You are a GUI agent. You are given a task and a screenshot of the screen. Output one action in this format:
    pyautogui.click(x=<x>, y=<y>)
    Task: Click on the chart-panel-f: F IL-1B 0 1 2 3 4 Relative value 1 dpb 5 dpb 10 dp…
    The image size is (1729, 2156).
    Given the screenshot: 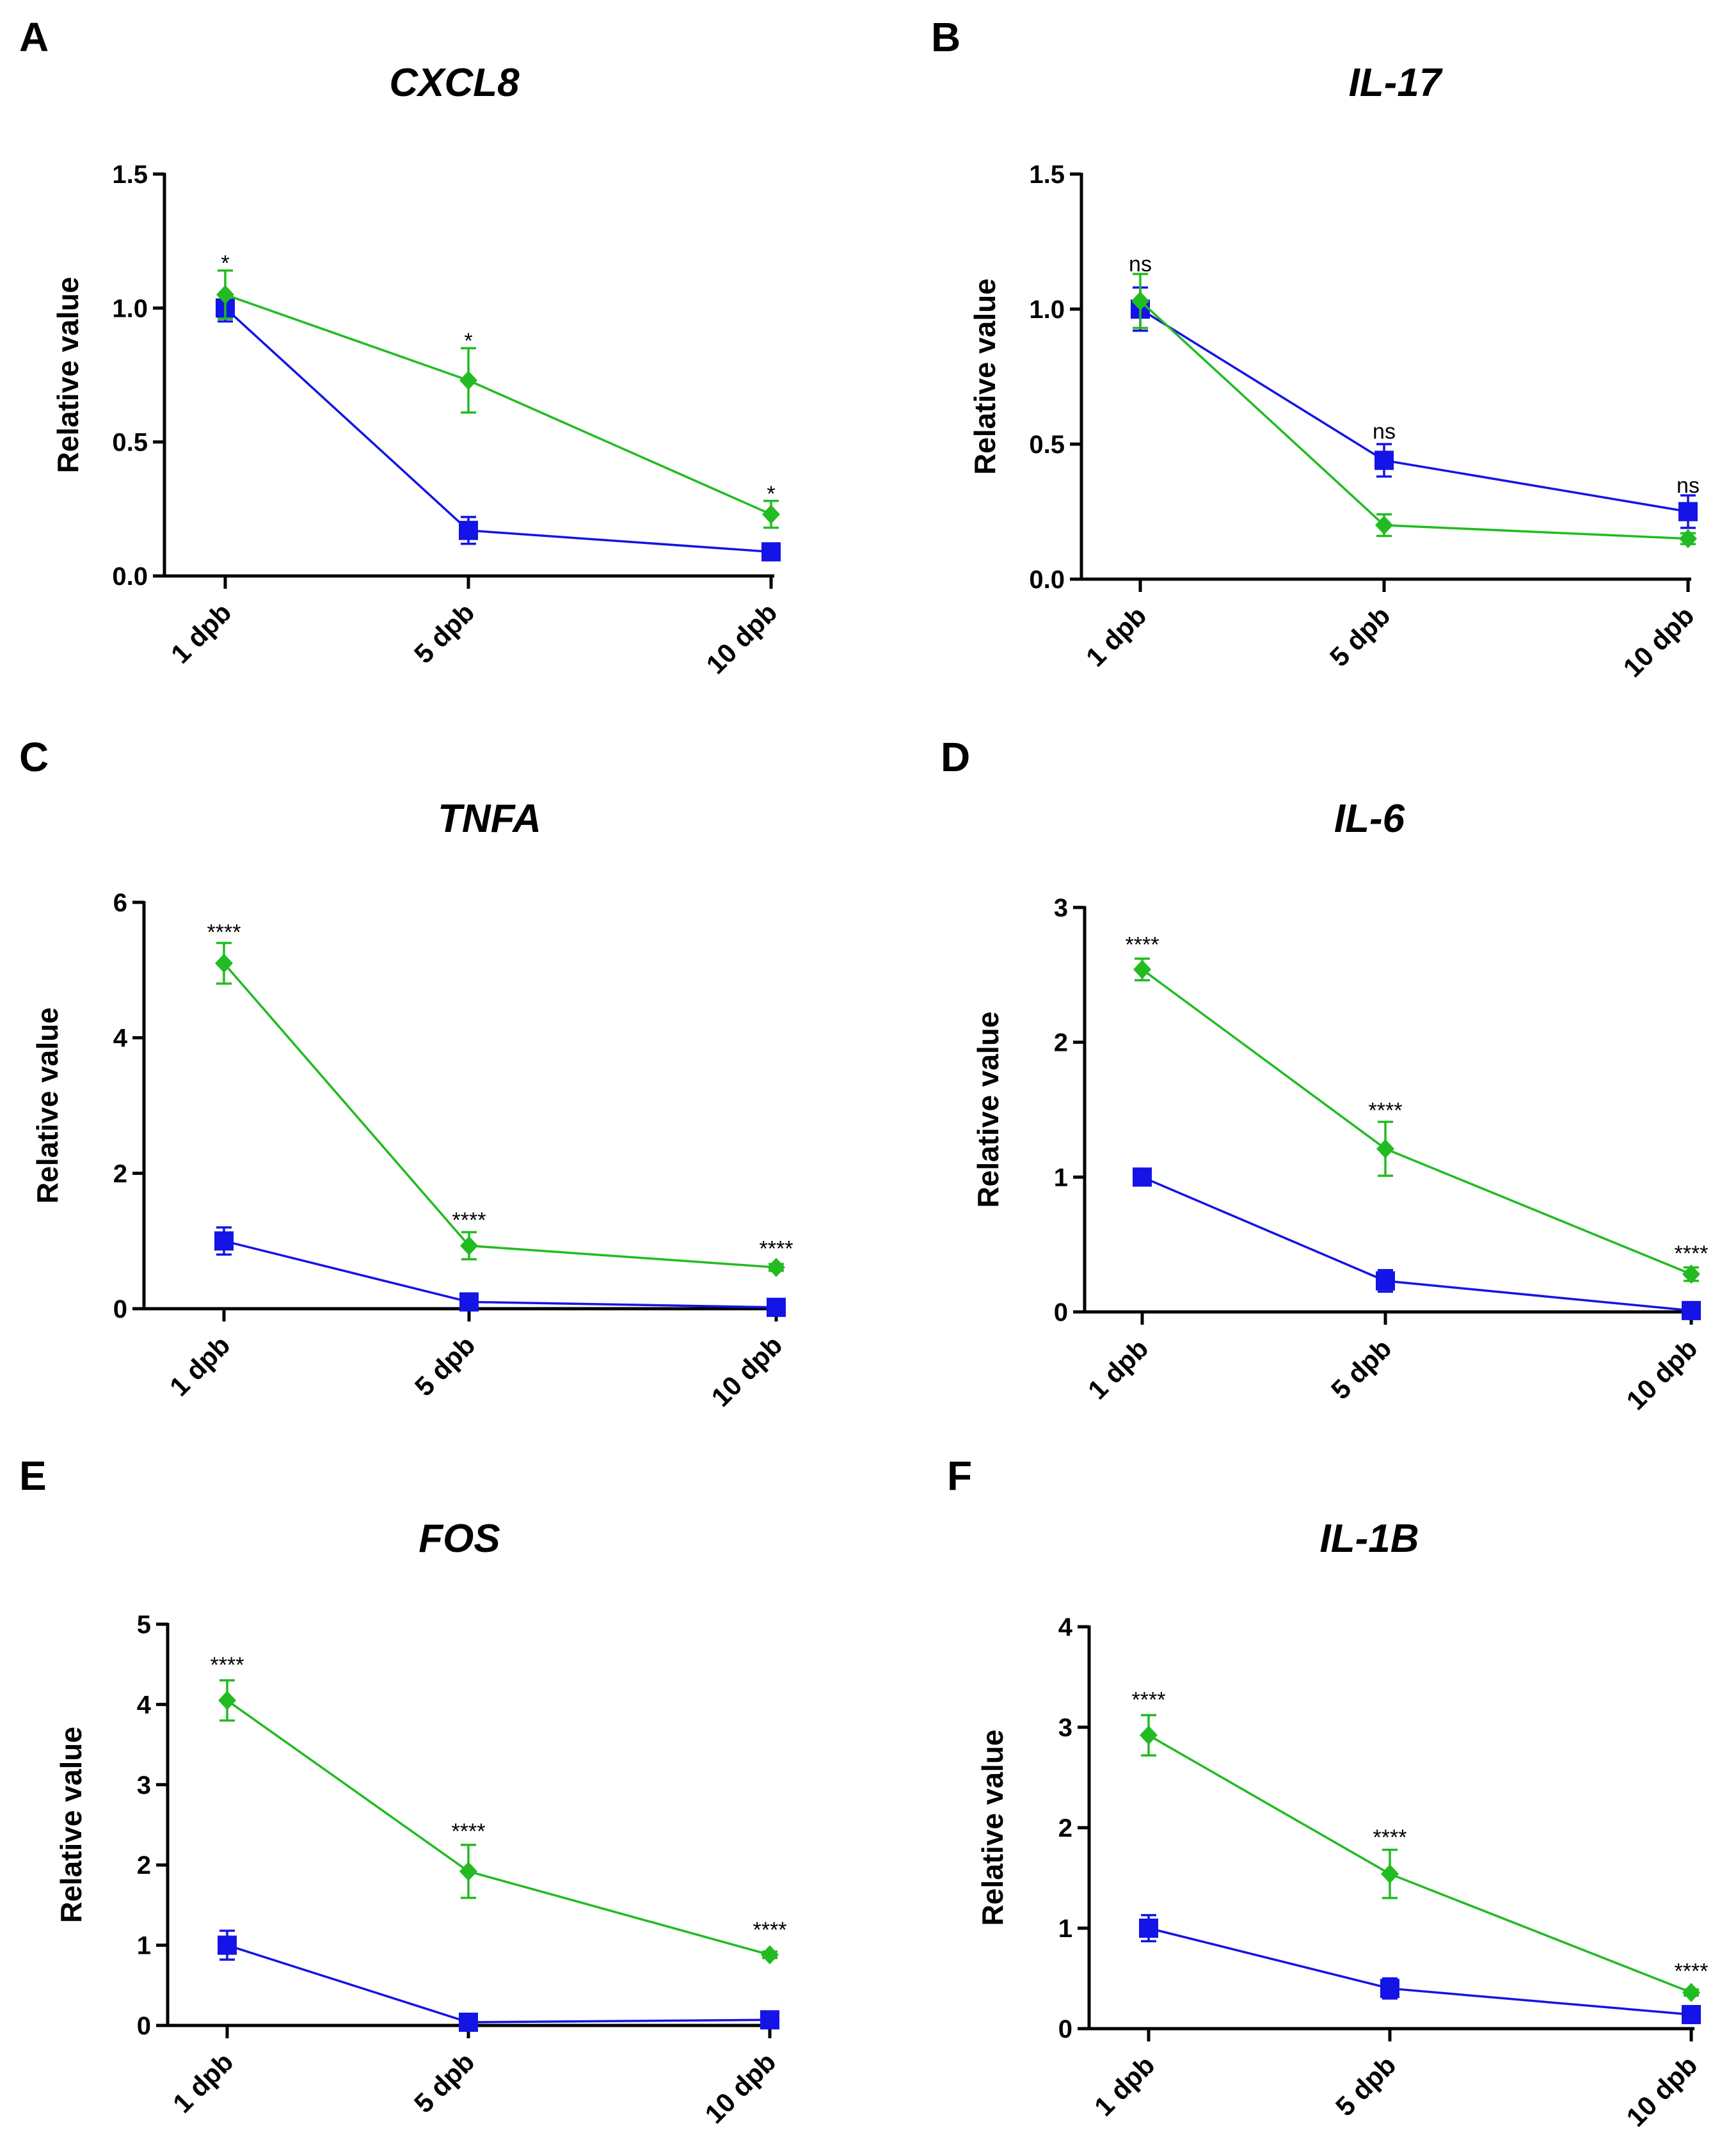 What is the action you would take?
    pyautogui.click(x=1328, y=1792)
    